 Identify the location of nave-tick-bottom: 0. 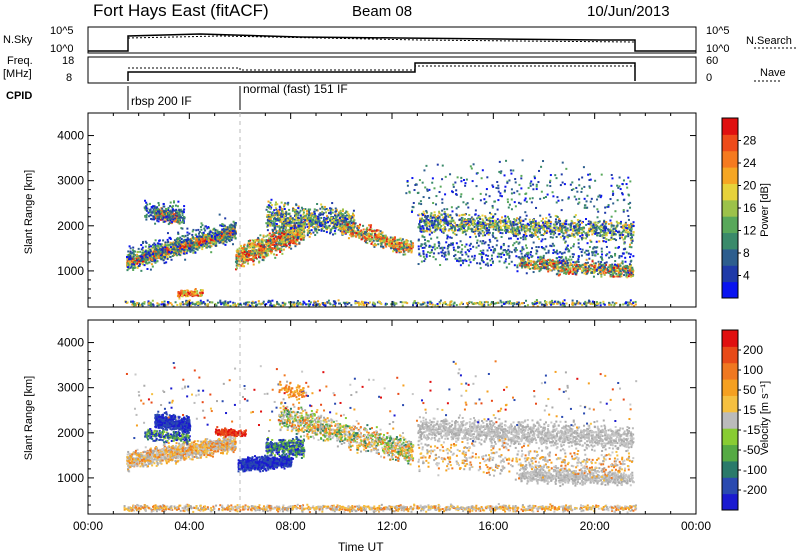
(709, 78).